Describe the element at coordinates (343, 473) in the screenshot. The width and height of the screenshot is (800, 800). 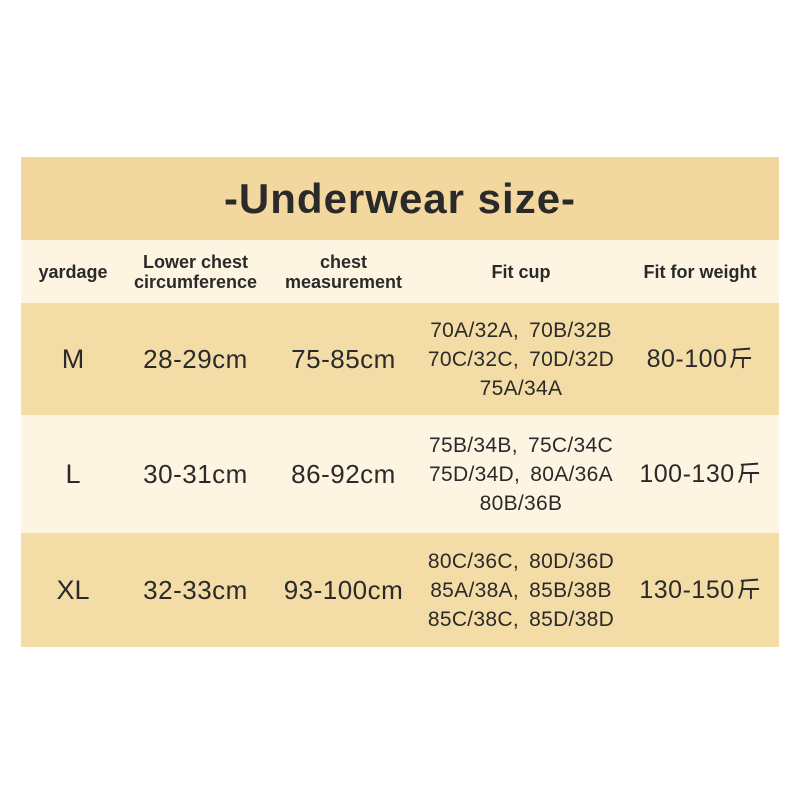
I see `chest-value: 86-92cm` at that location.